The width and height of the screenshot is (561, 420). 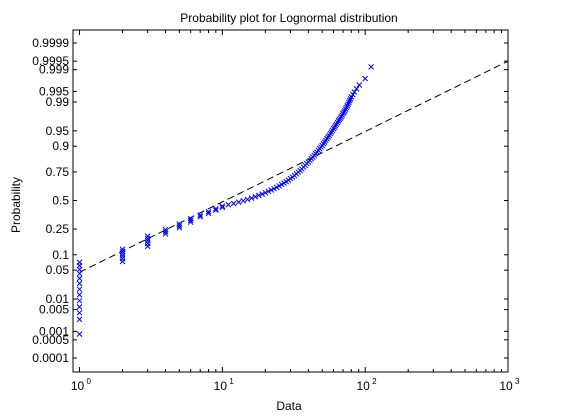 I want to click on y-tick-label: 0.75, so click(x=58, y=172).